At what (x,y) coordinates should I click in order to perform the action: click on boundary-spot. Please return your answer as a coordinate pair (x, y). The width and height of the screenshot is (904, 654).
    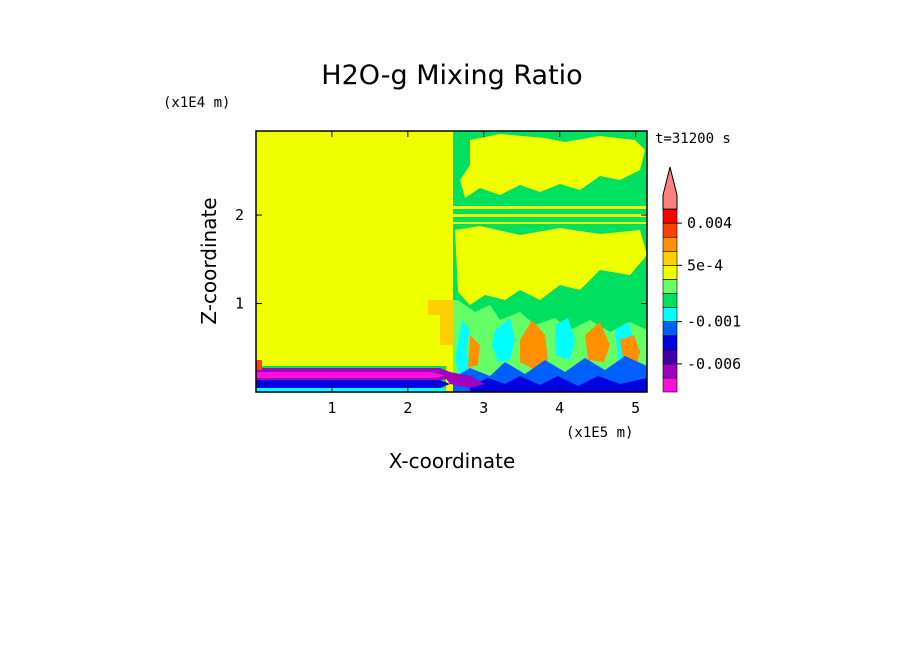
    Looking at the image, I should click on (440, 307).